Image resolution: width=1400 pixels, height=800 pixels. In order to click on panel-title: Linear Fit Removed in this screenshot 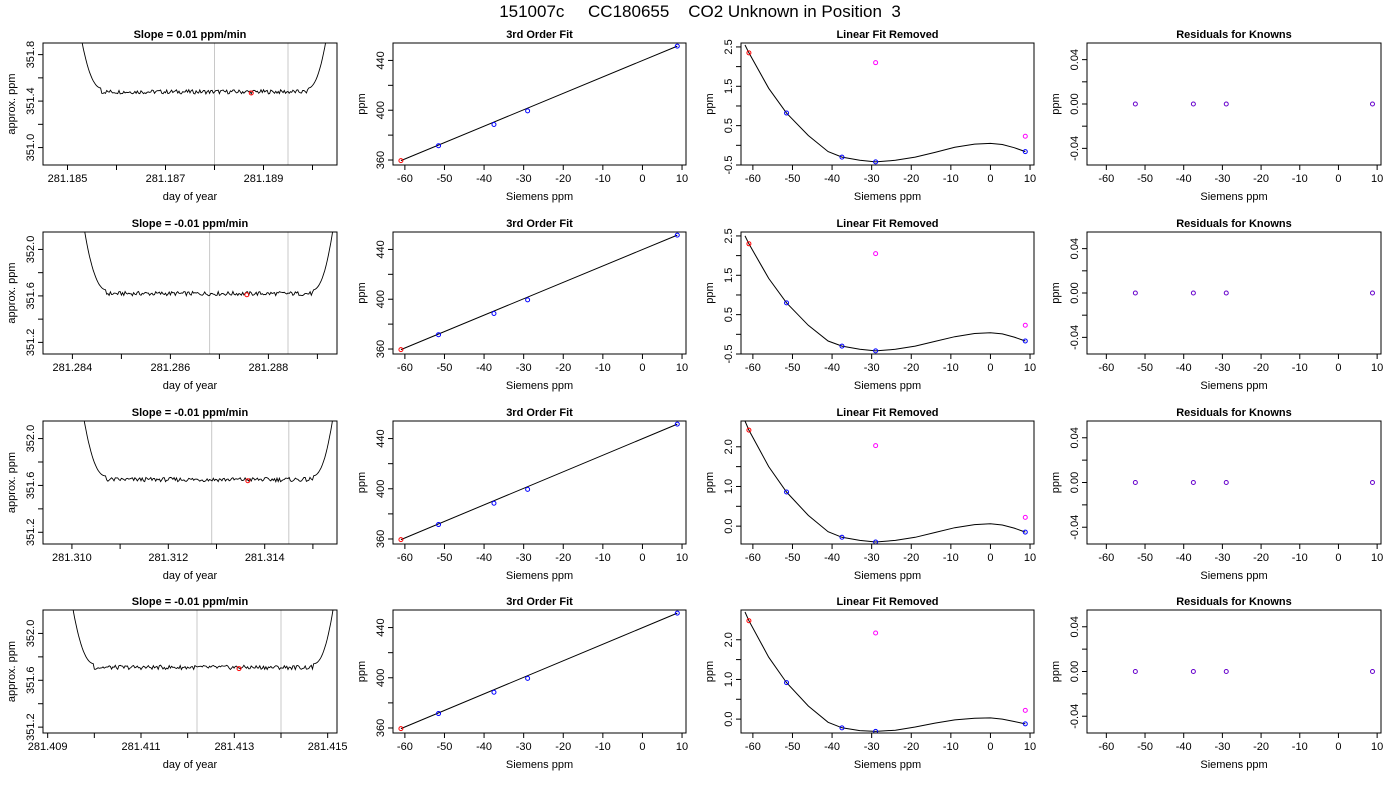, I will do `click(887, 35)`.